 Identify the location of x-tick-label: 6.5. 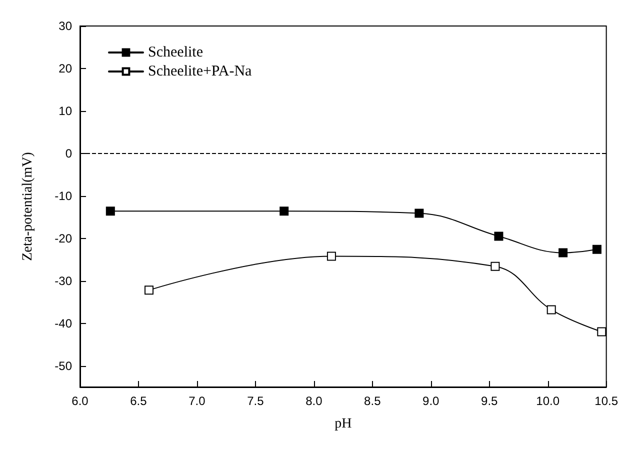
(139, 401).